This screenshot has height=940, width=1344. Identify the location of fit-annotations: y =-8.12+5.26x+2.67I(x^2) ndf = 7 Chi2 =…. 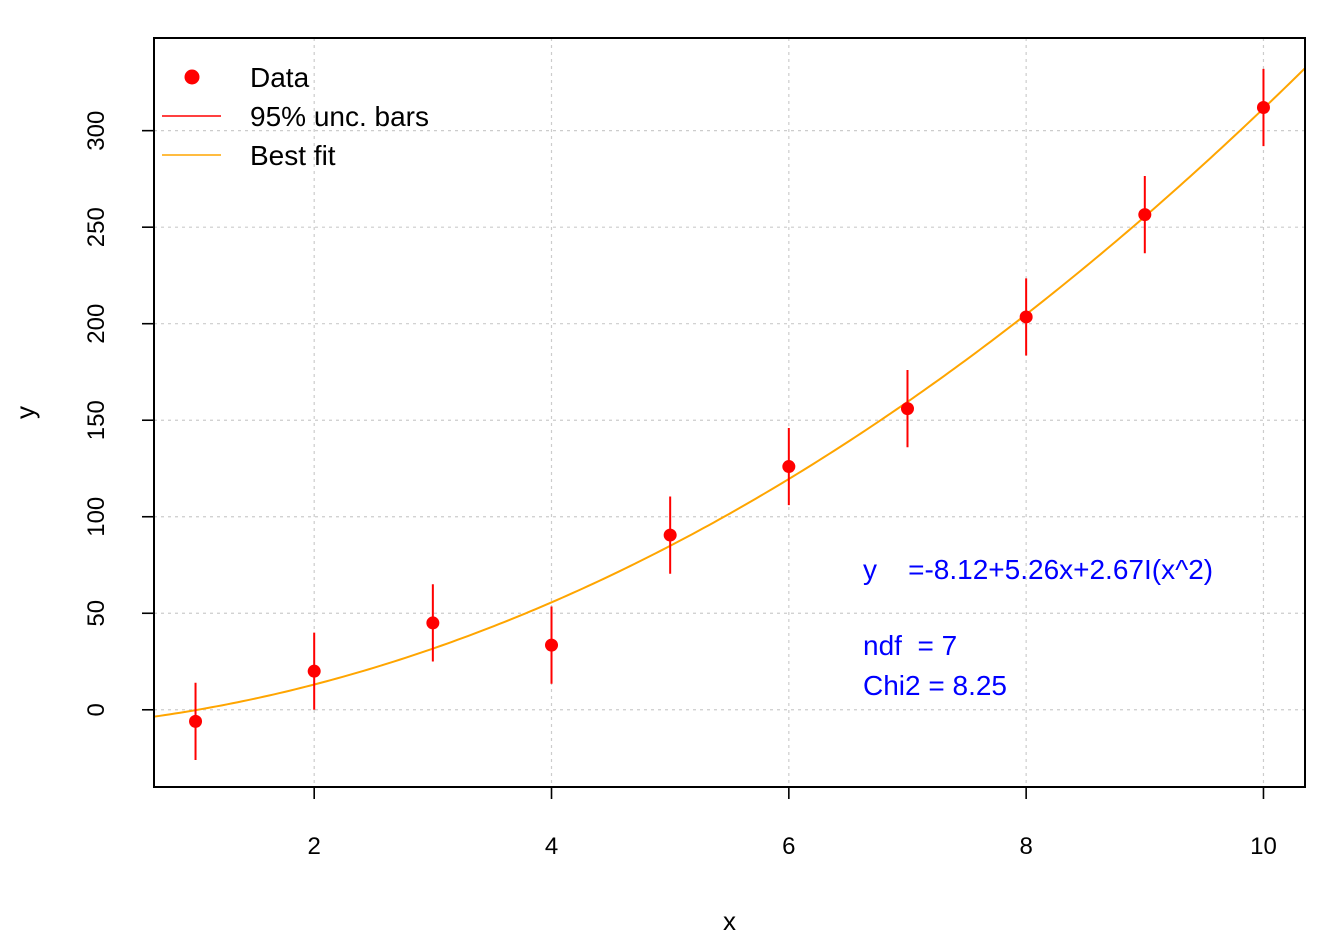
(1038, 627).